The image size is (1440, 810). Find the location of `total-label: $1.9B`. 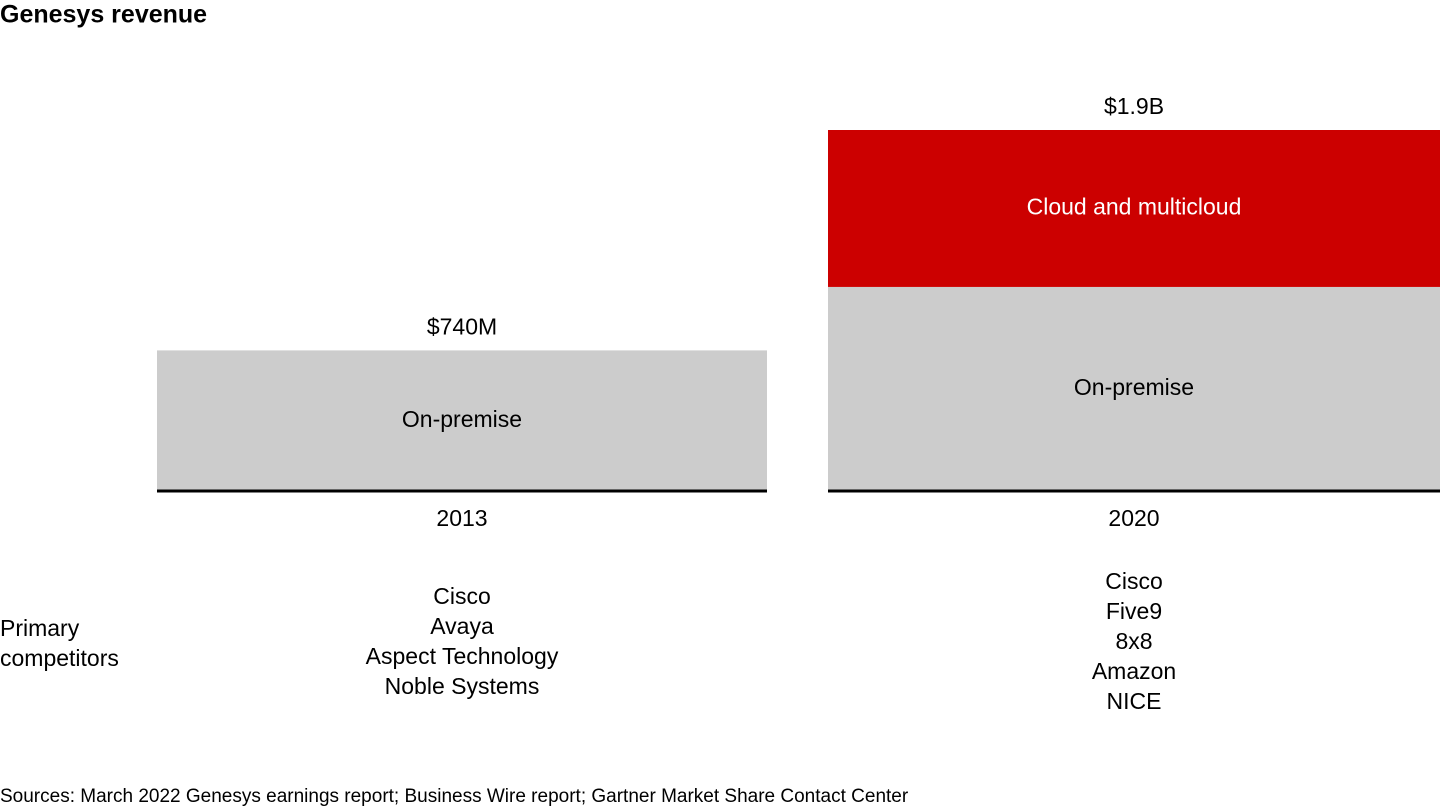

total-label: $1.9B is located at coordinates (1134, 106).